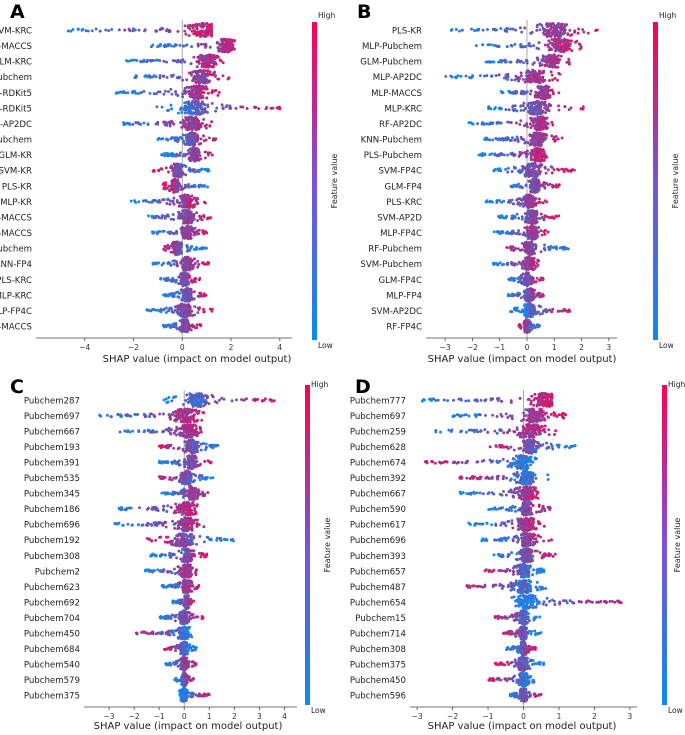  I want to click on feature-label: MLP-KRC, so click(16, 296).